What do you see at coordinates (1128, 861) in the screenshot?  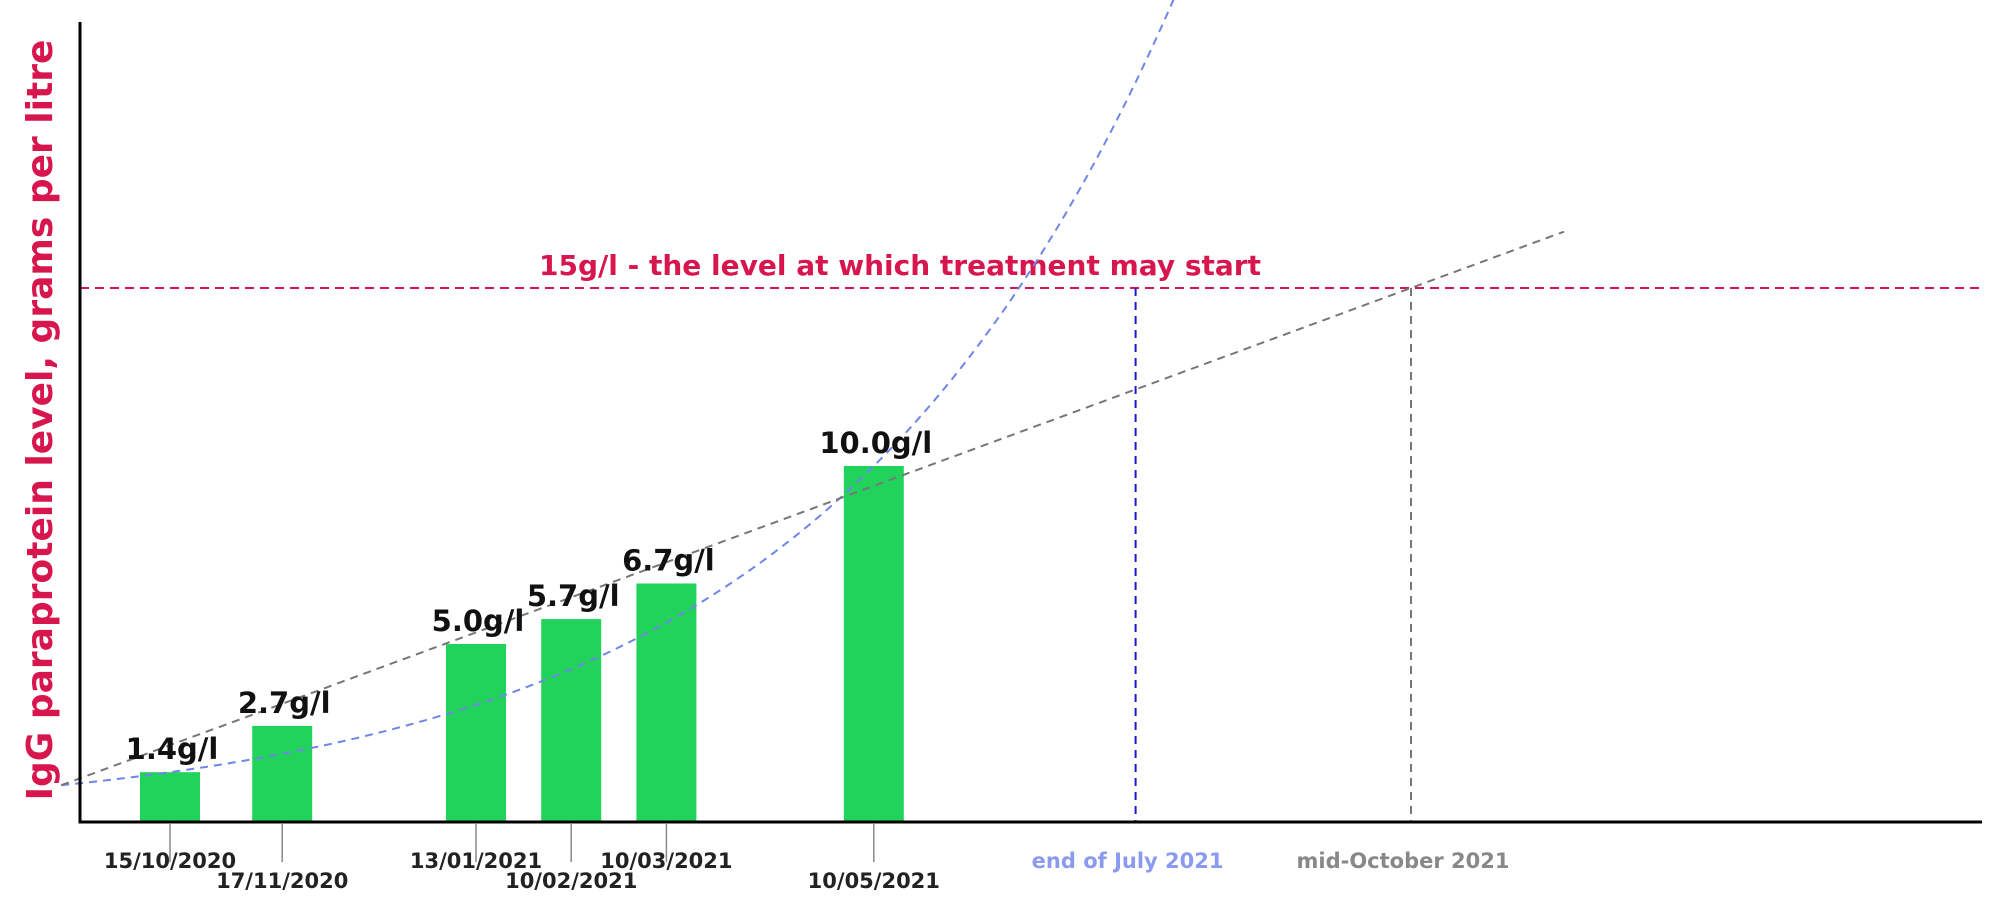 I see `exponential-projection-label: end of July 2021` at bounding box center [1128, 861].